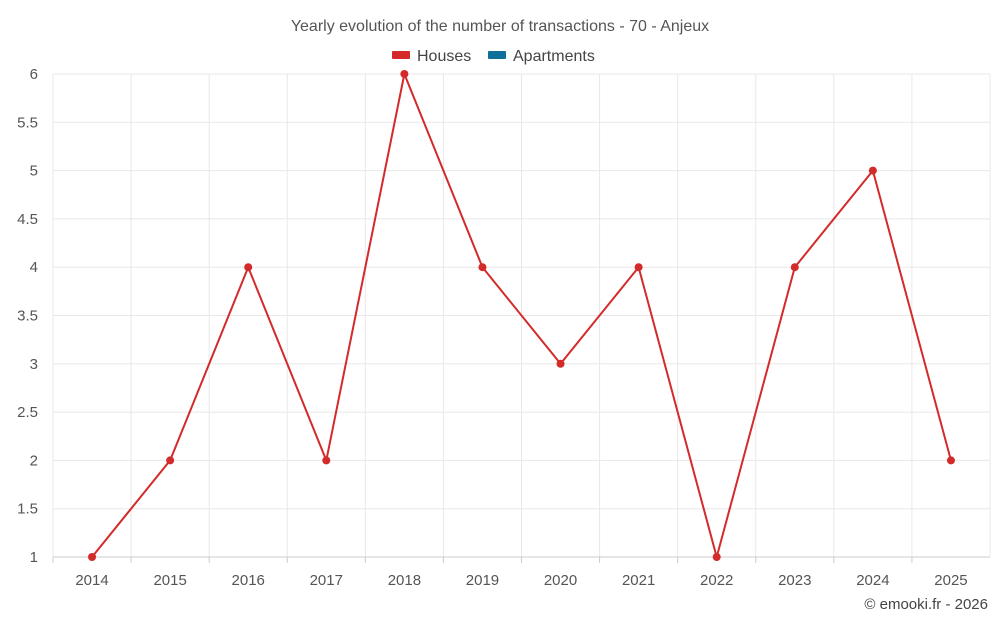 The image size is (1000, 630). I want to click on legend-item-houses: Houses, so click(431, 56).